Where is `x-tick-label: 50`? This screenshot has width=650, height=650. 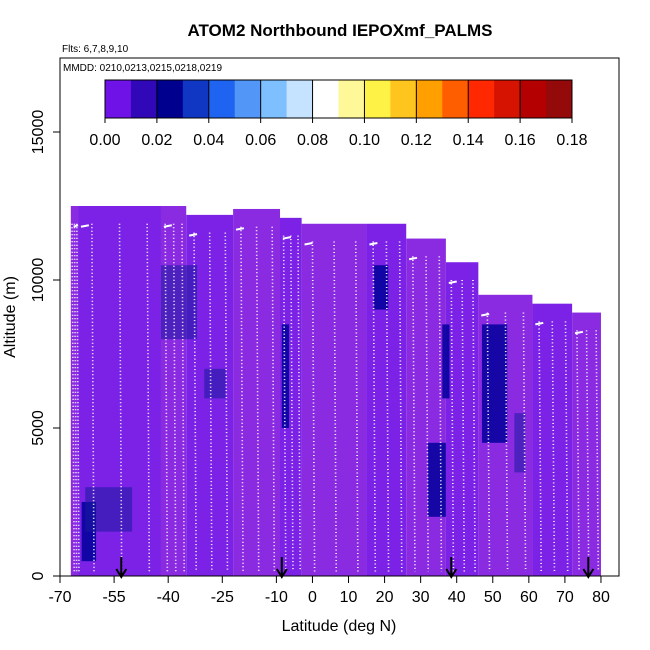 x-tick-label: 50 is located at coordinates (493, 597).